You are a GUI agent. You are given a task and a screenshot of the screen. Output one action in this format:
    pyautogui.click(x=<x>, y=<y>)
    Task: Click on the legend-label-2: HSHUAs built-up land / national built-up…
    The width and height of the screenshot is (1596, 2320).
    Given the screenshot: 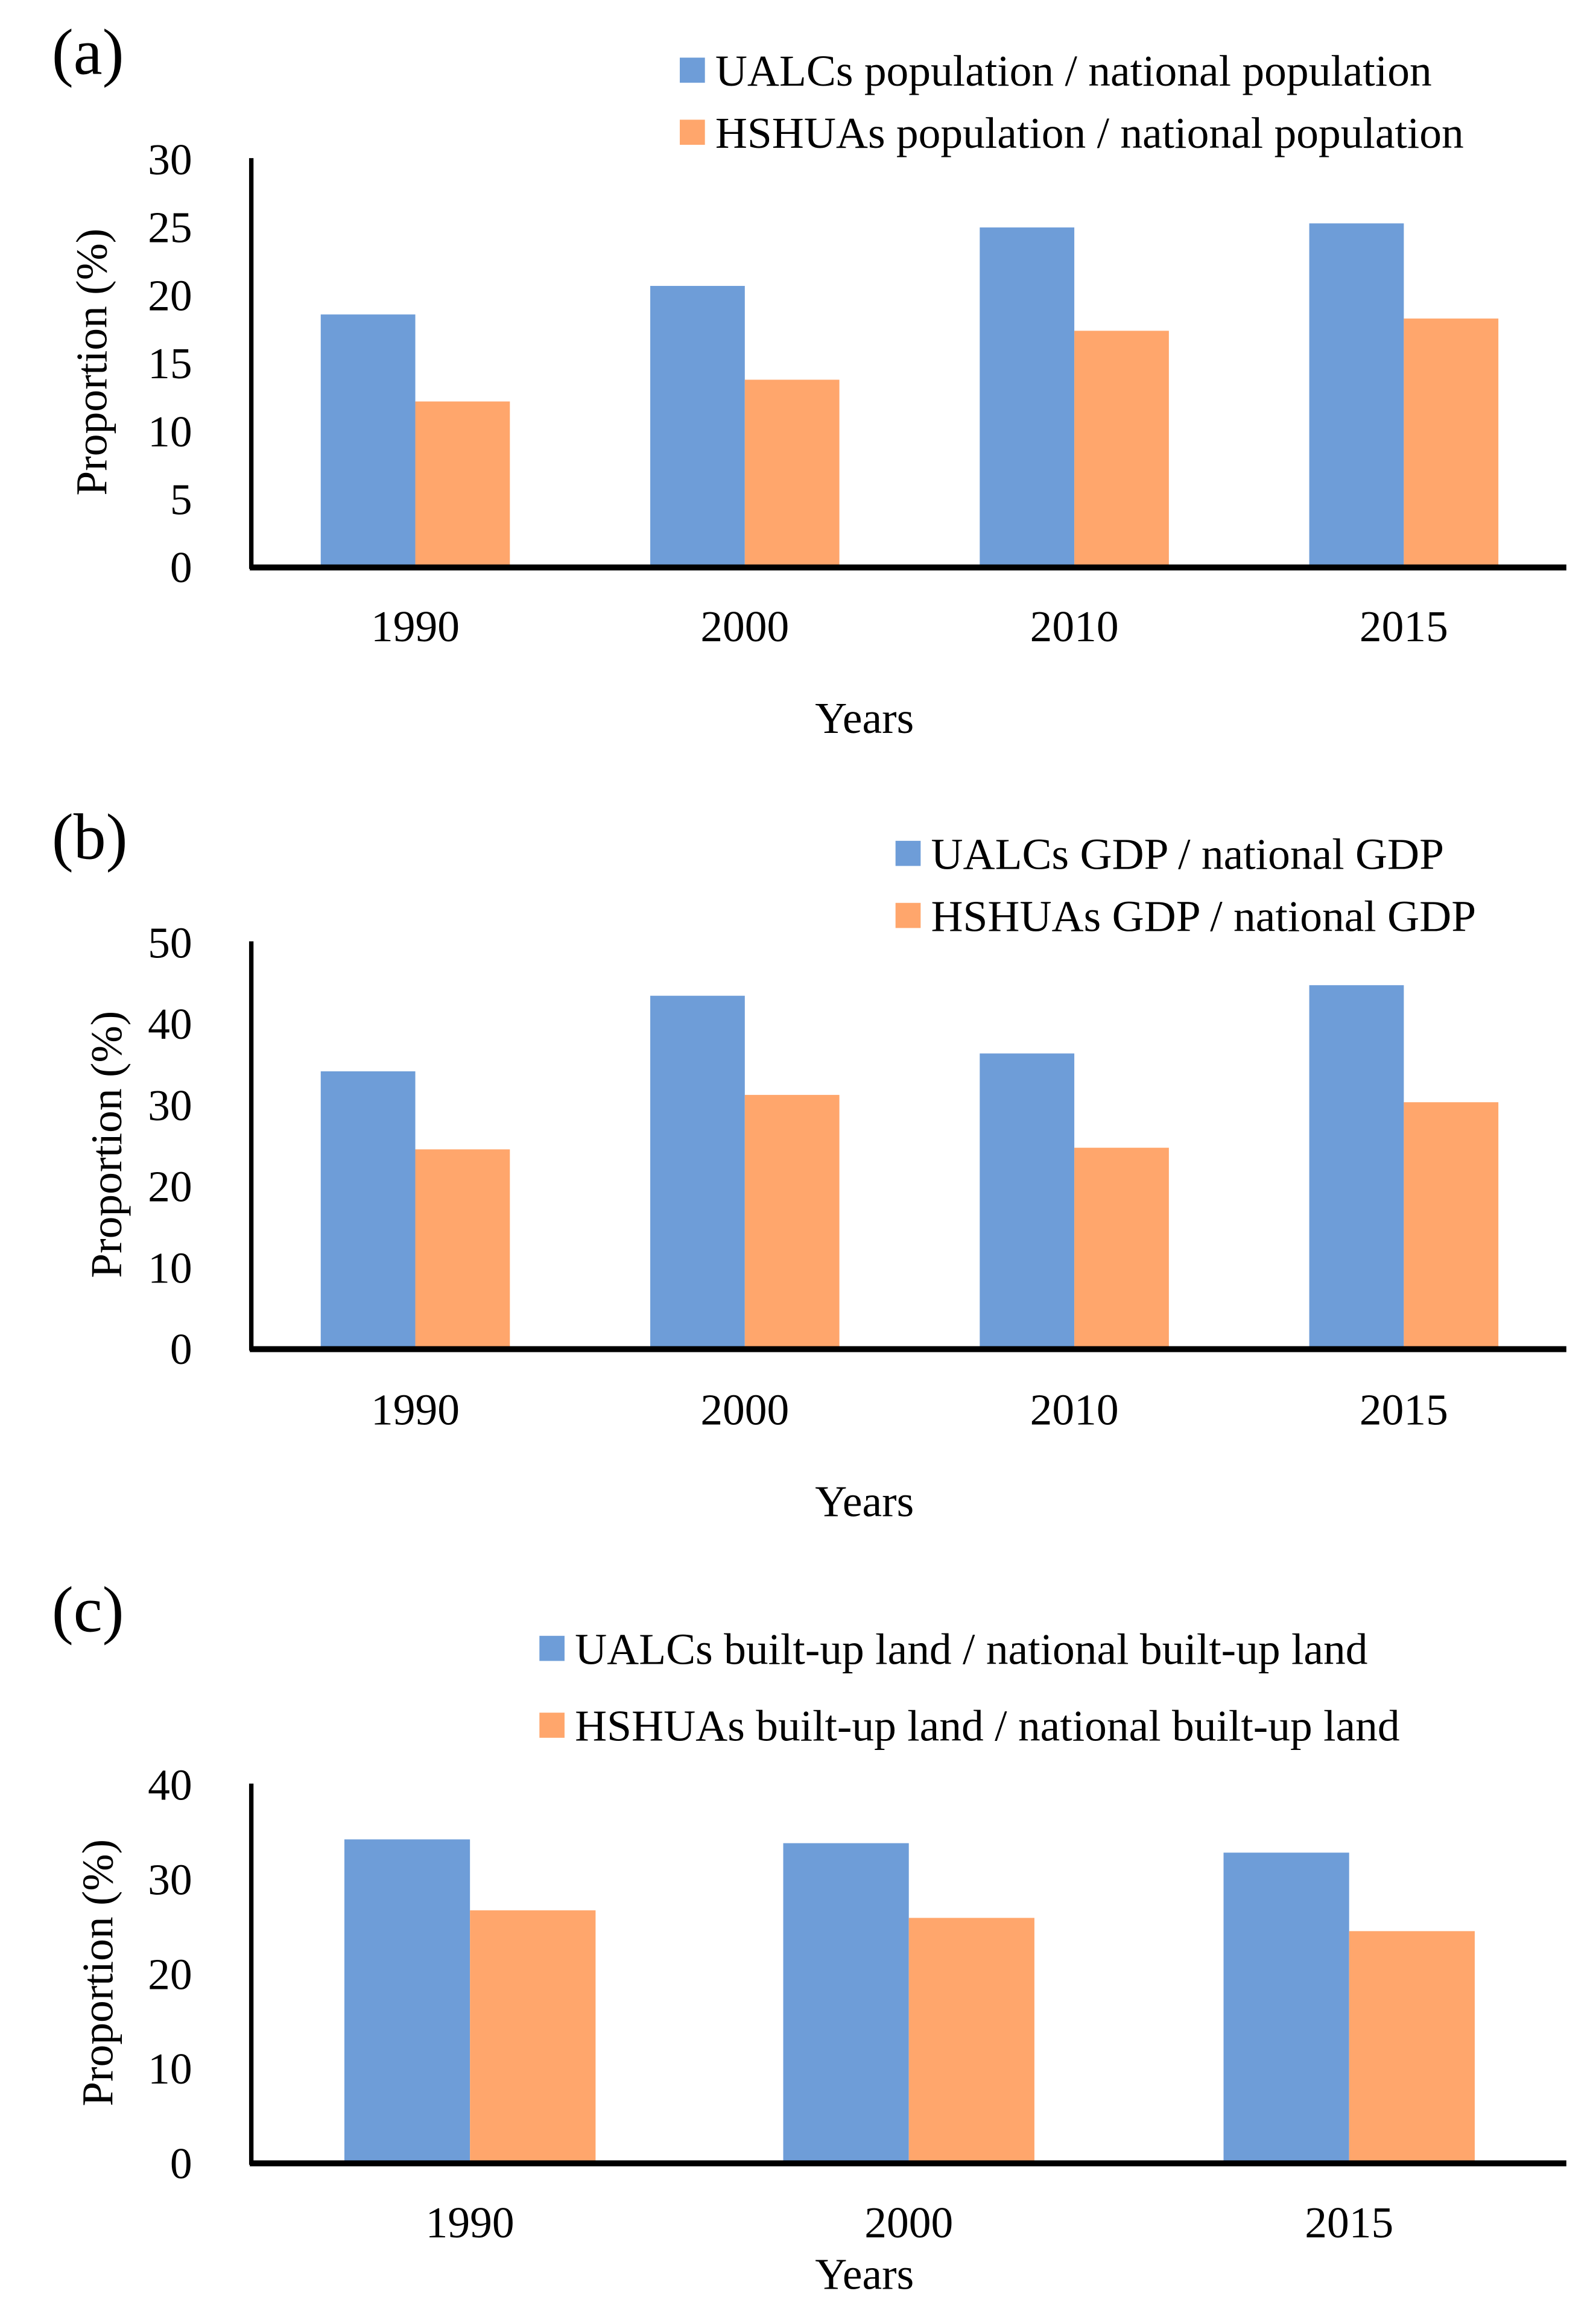 What is the action you would take?
    pyautogui.click(x=987, y=1726)
    